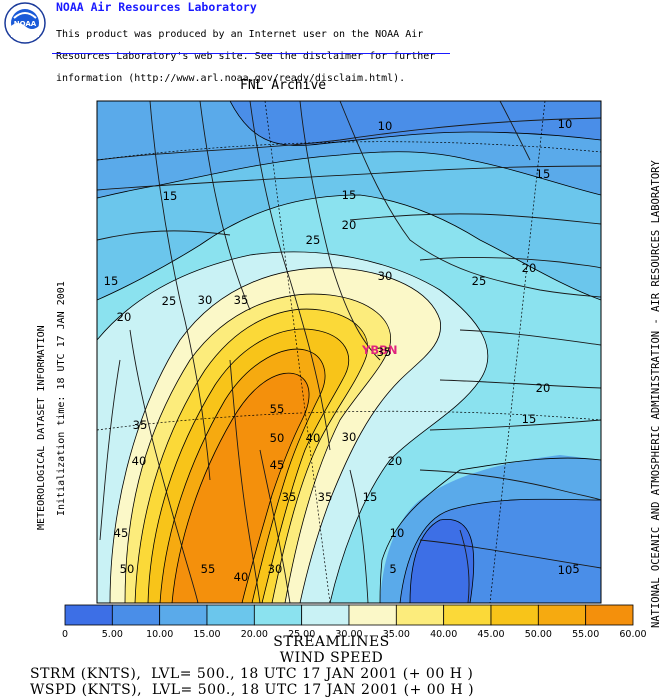 Image resolution: width=663 pixels, height=700 pixels. Describe the element at coordinates (206, 634) in the screenshot. I see `colorbar-tick-label: 15.00` at that location.